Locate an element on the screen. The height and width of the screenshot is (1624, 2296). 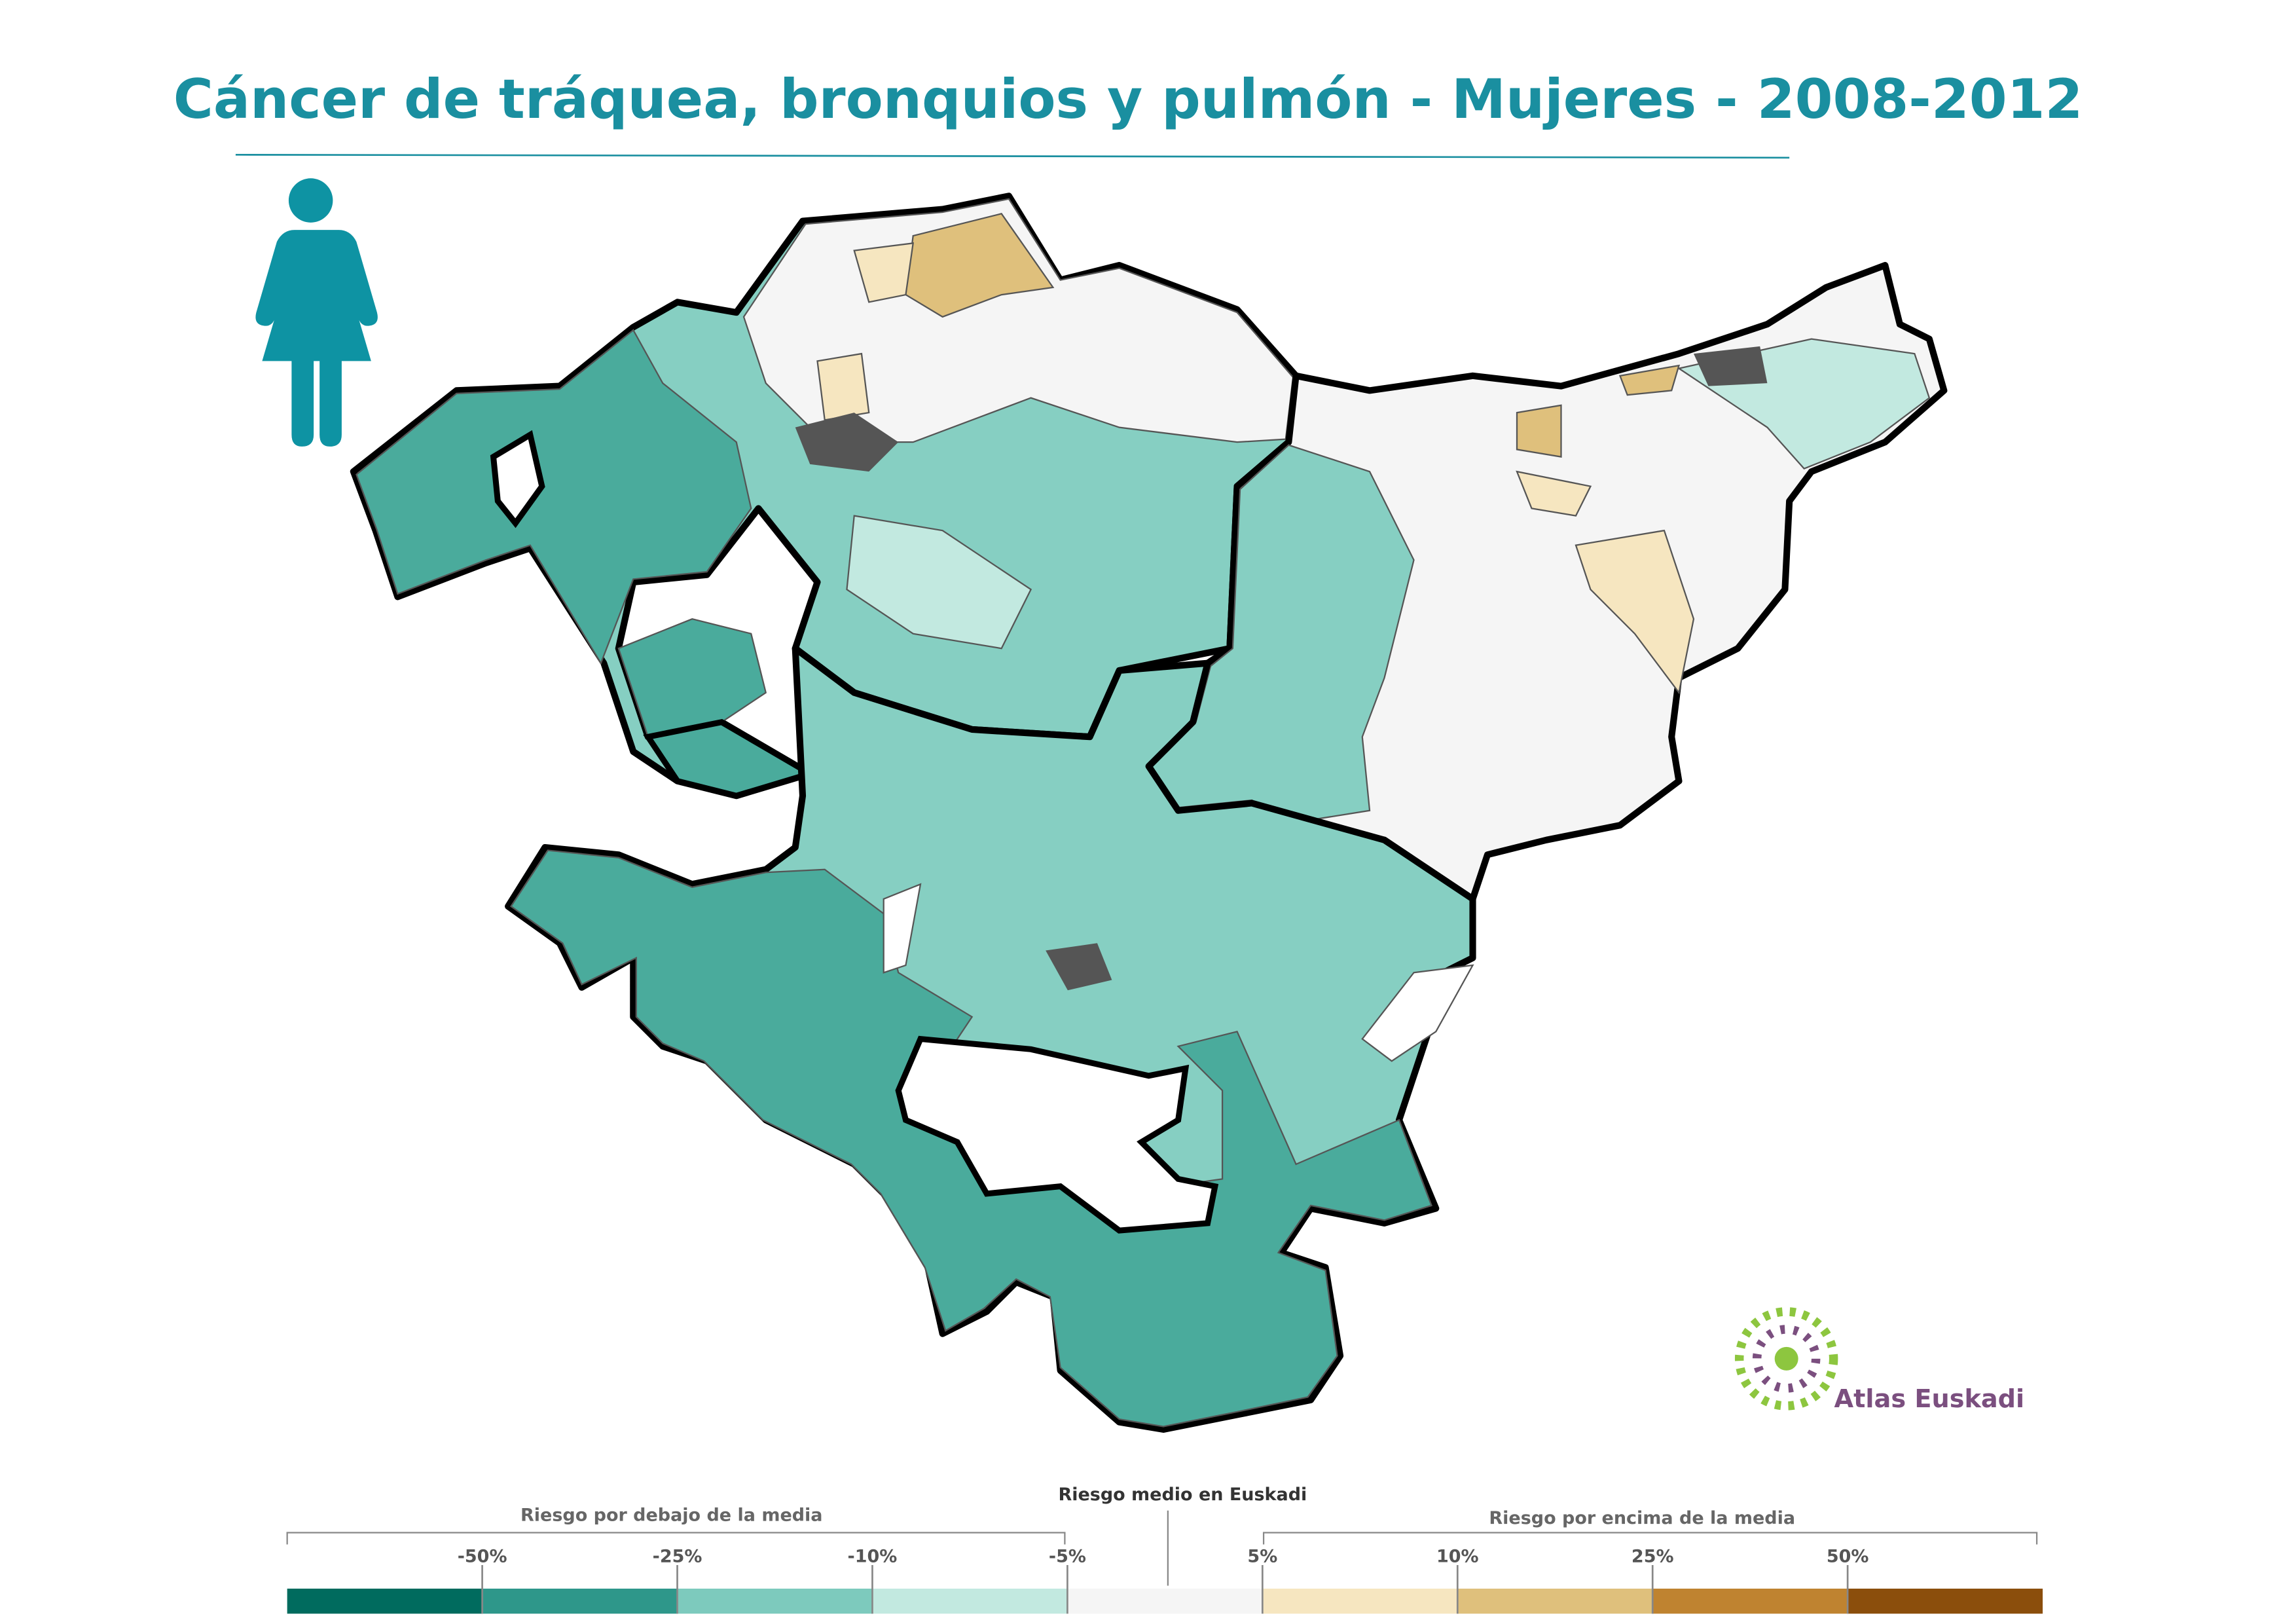
enclave is located at coordinates (1057, 1134).